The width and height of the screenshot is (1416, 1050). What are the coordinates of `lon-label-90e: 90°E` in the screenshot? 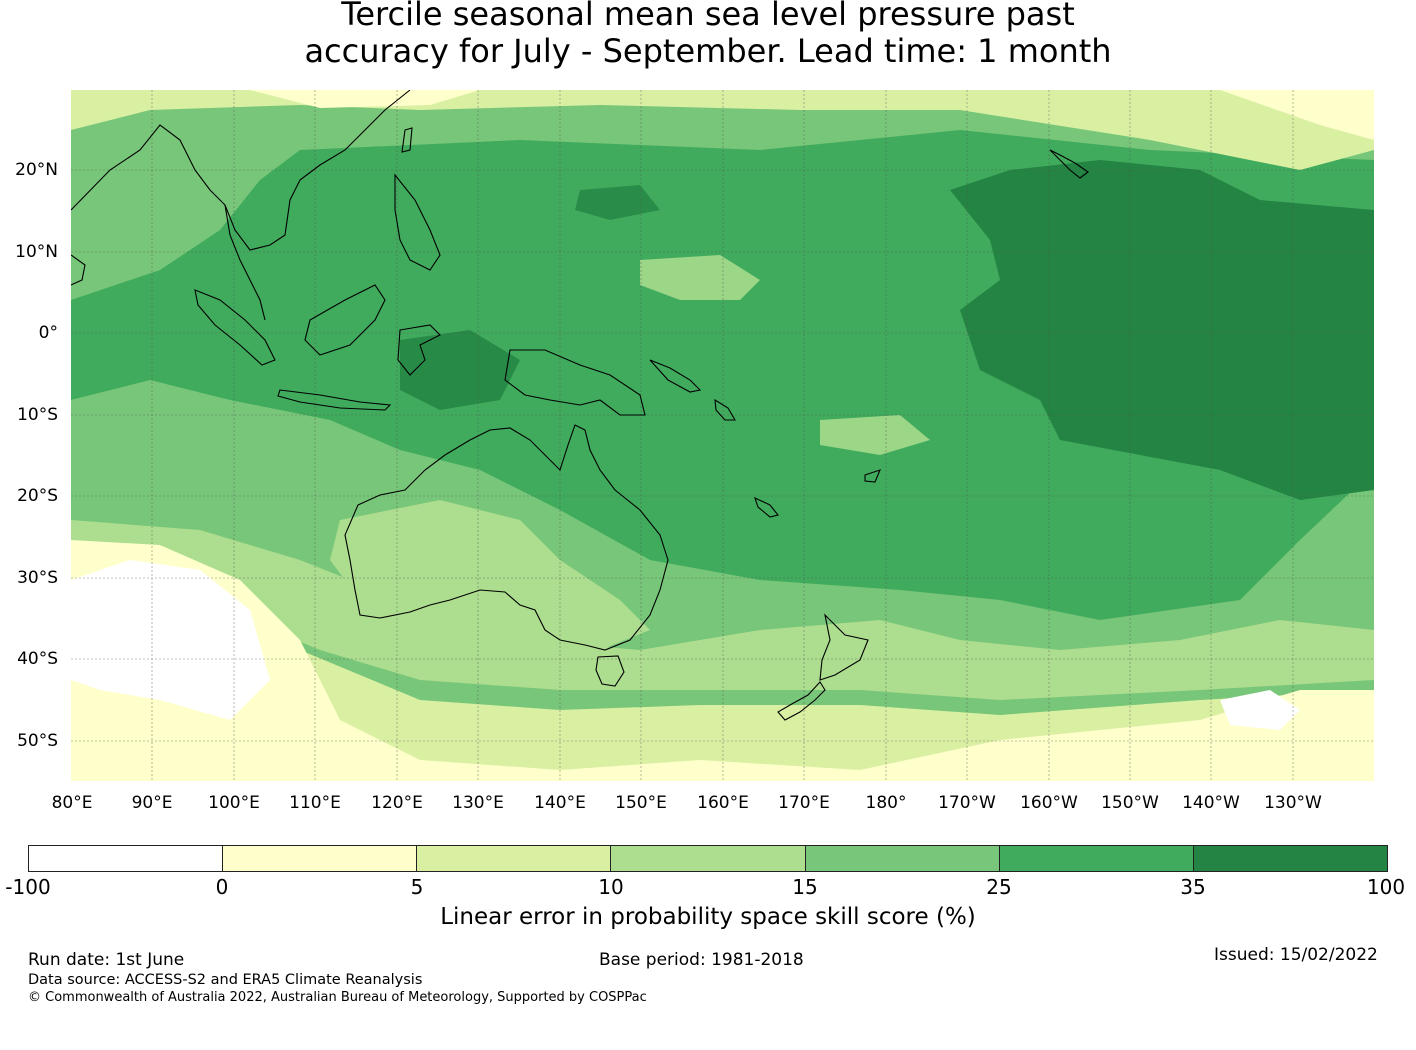 It's located at (152, 803).